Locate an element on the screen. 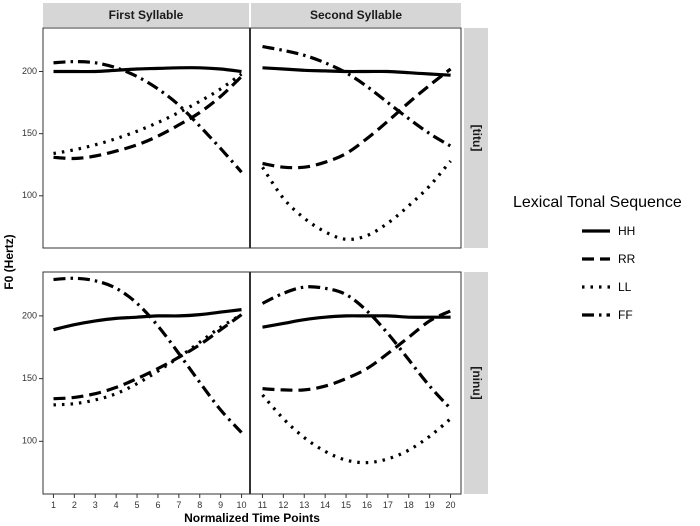 This screenshot has width=700, height=526. x-tick-label: 9 is located at coordinates (220, 505).